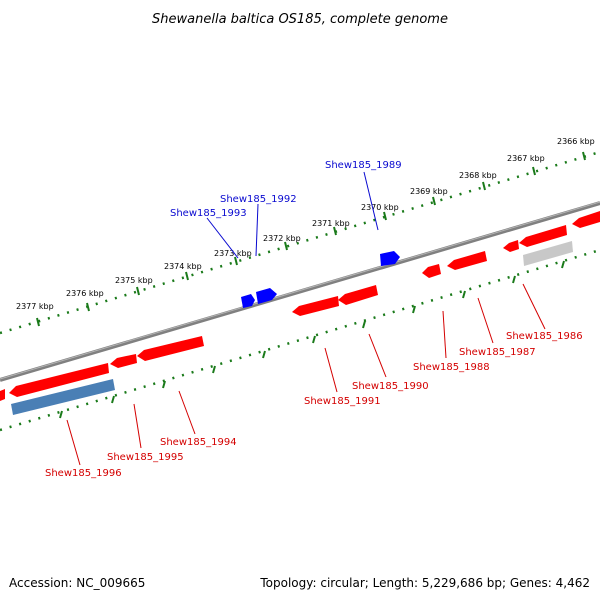 This screenshot has height=600, width=600. Describe the element at coordinates (292, 215) in the screenshot. I see `forward-label-leaders` at that location.